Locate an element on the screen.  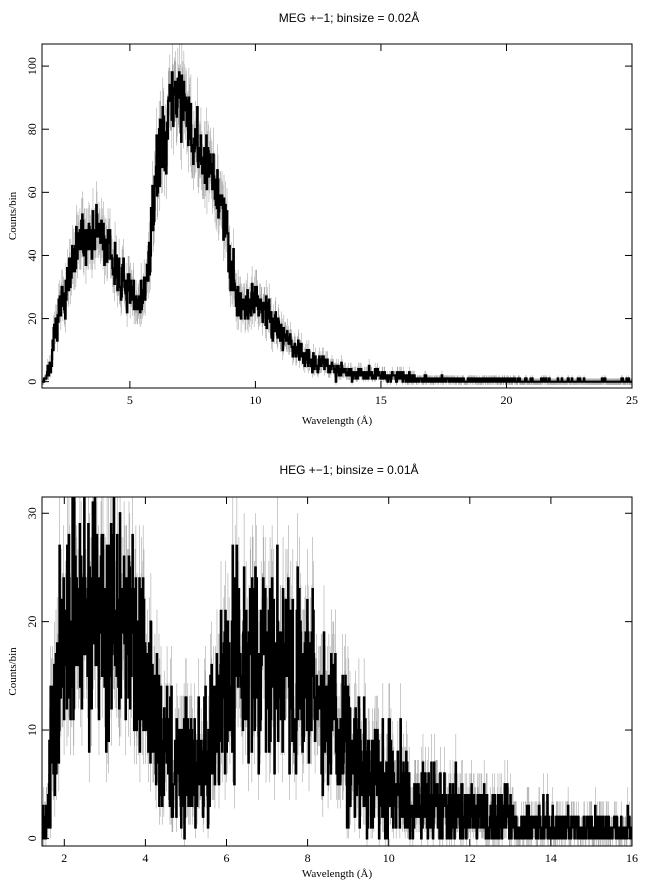
y-tick-label: 100 is located at coordinates (32, 66).